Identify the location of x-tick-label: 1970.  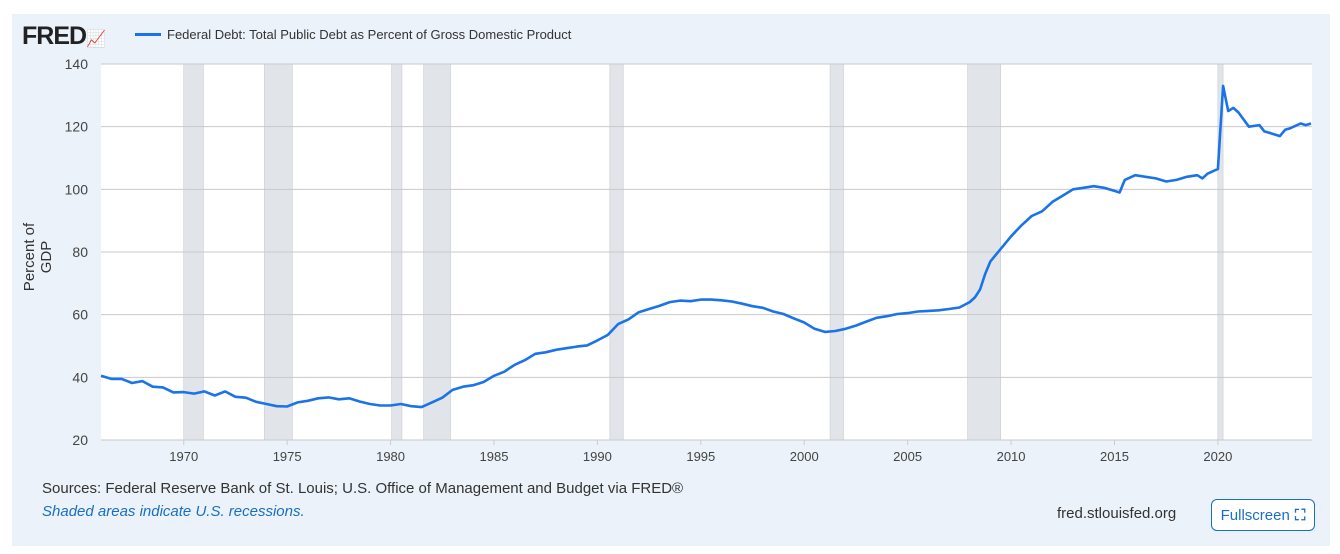
(183, 456).